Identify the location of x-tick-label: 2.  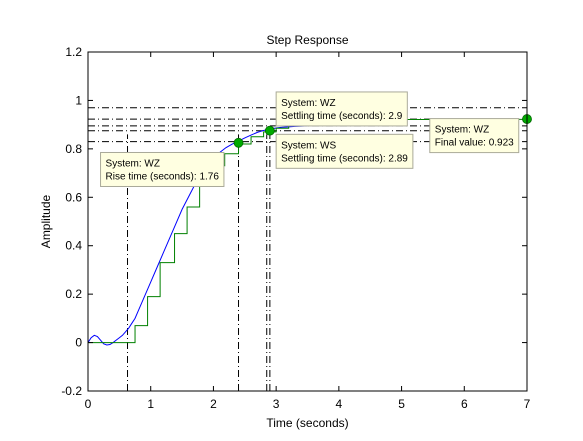
(213, 404).